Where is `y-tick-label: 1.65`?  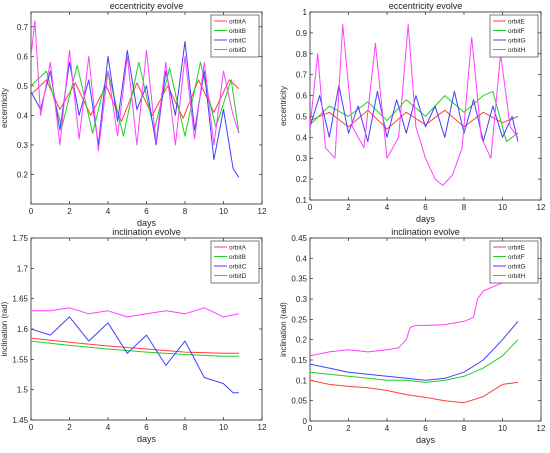
y-tick-label: 1.65 is located at coordinates (20, 299).